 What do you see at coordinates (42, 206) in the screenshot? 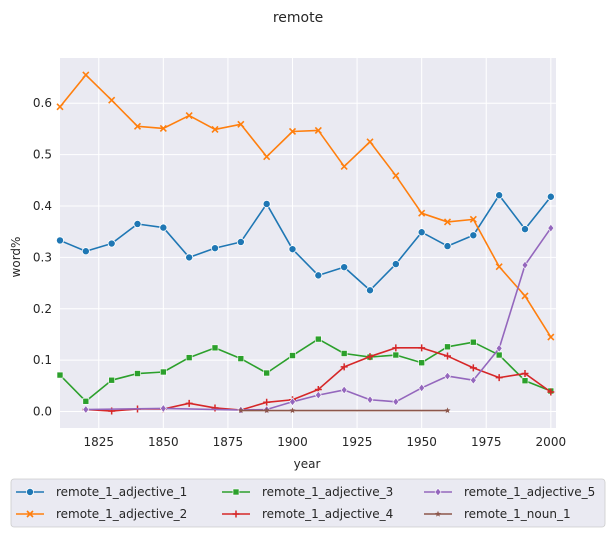
I see `y-tick-label: 0.4` at bounding box center [42, 206].